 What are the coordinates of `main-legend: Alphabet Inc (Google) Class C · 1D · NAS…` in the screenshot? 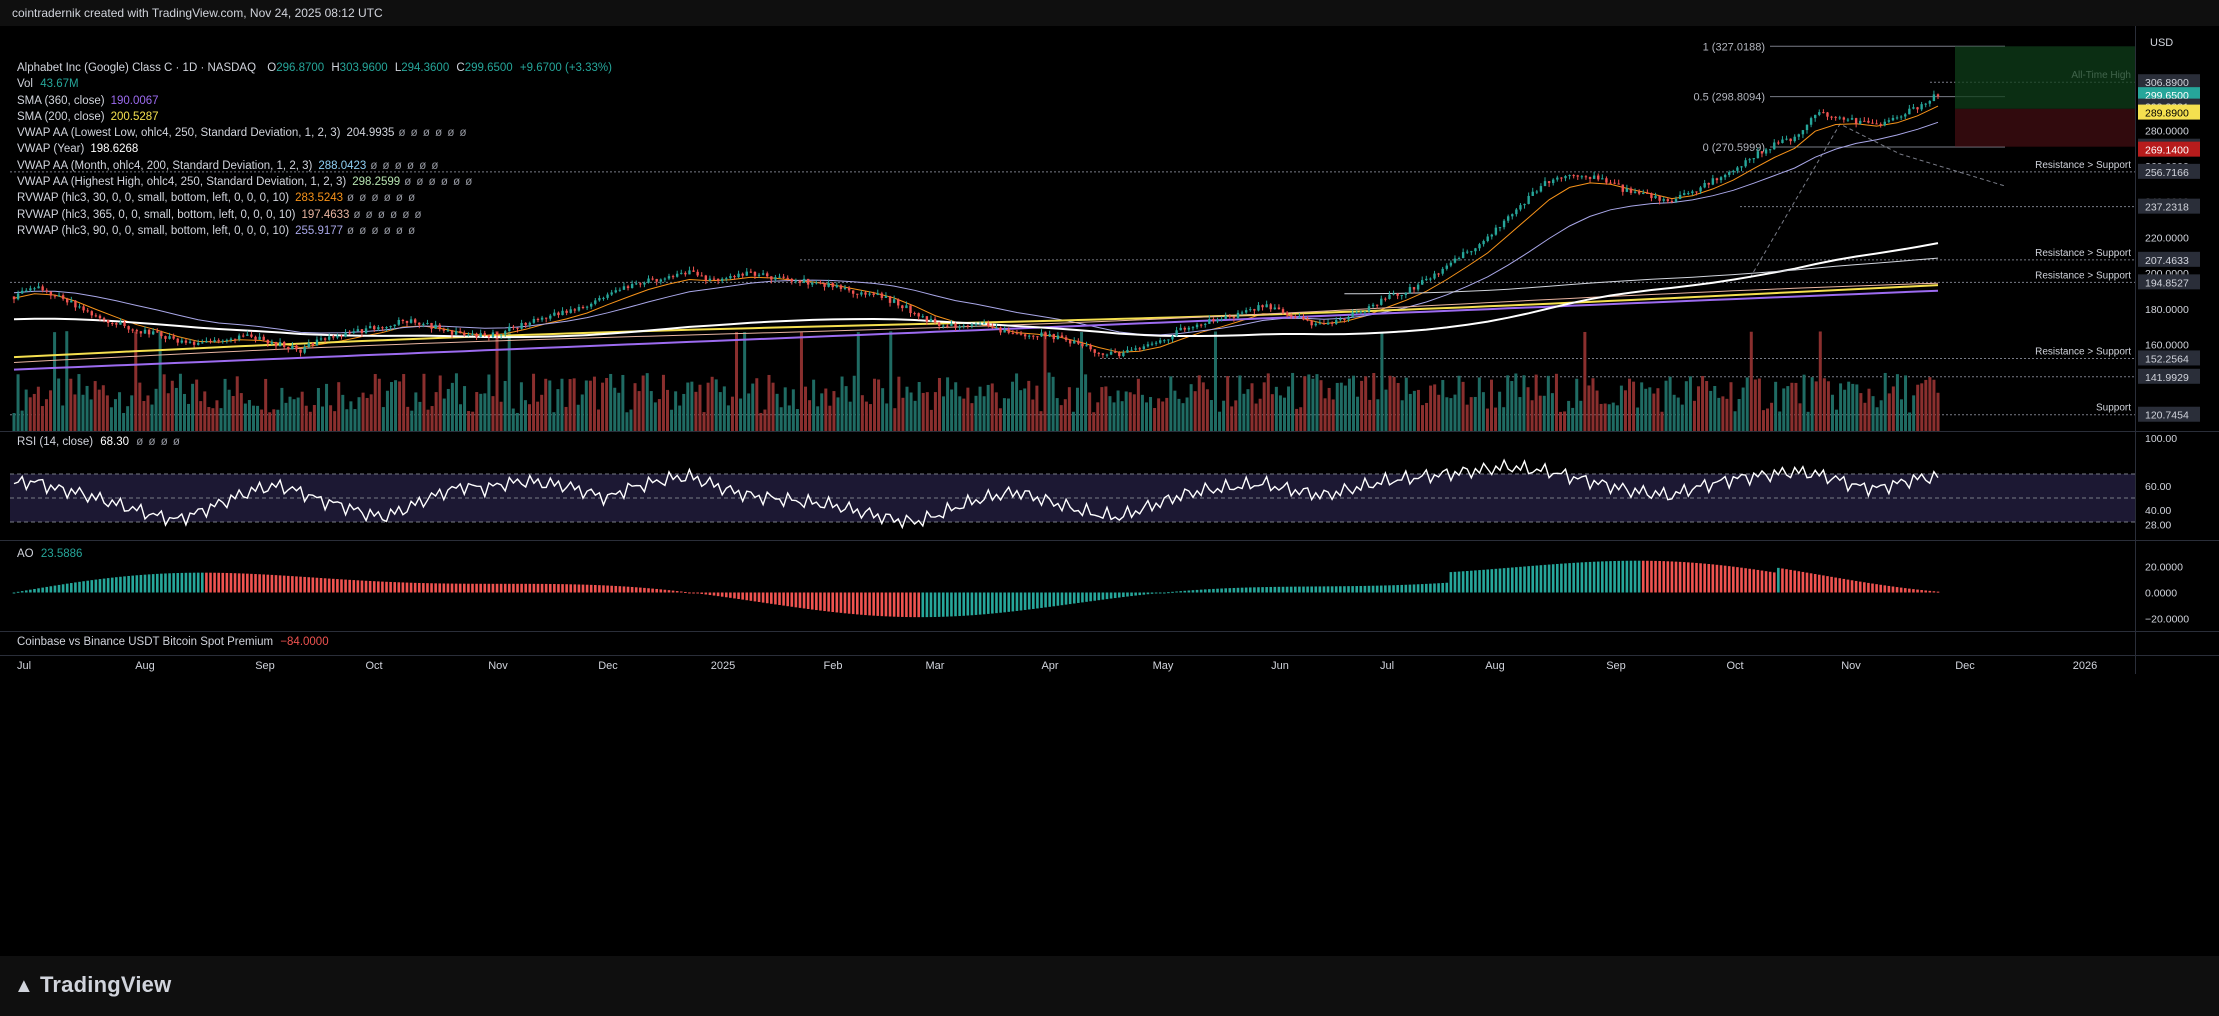 It's located at (314, 148).